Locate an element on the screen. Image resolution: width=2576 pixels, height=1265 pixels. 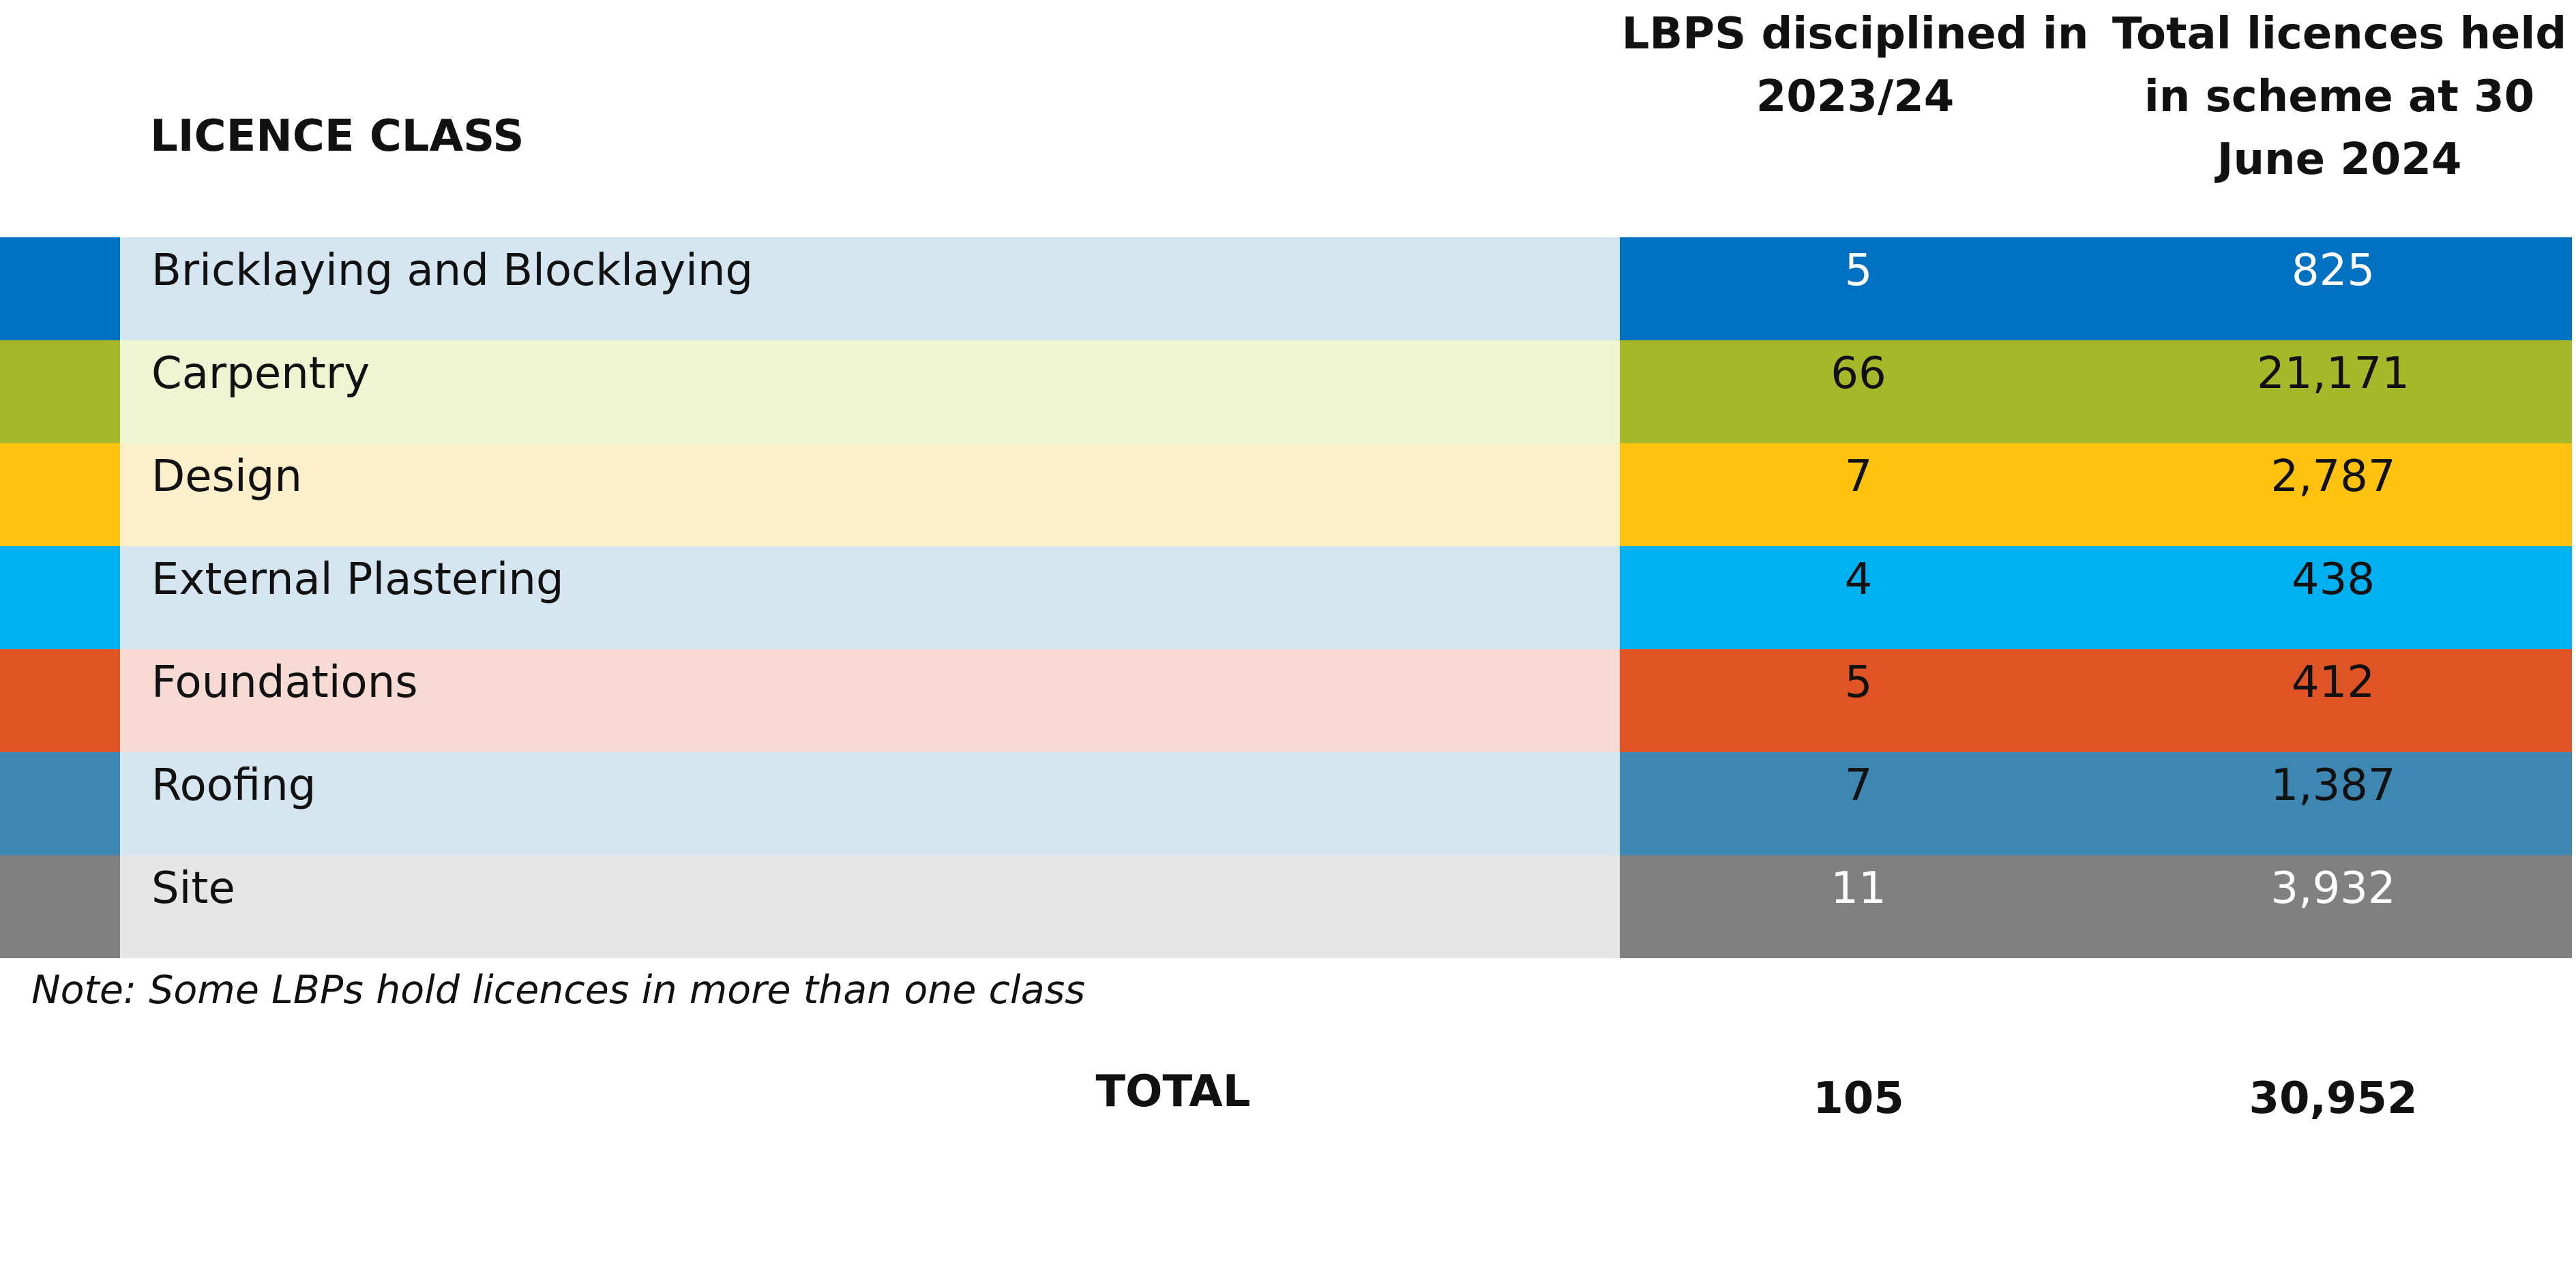
class-label: Foundations is located at coordinates (284, 682).